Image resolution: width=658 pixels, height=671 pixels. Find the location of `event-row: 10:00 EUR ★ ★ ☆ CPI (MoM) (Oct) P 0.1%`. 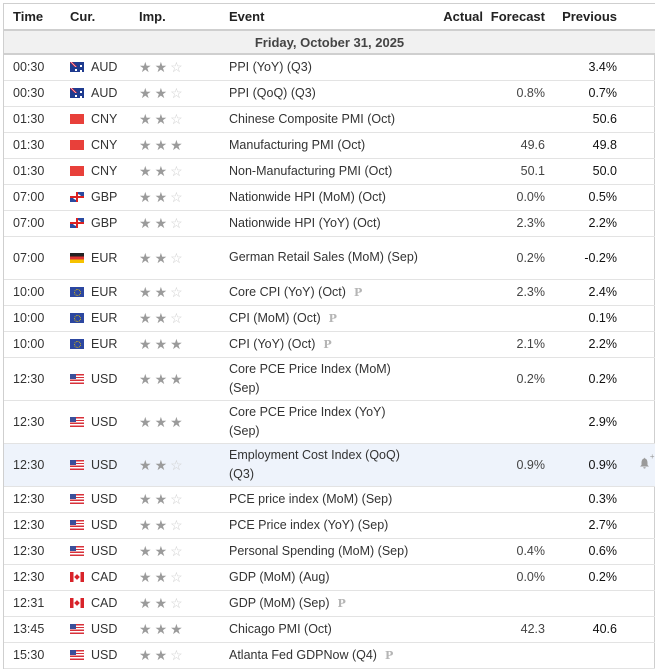

event-row: 10:00 EUR ★ ★ ☆ CPI (MoM) (Oct) P 0.1% is located at coordinates (329, 318).